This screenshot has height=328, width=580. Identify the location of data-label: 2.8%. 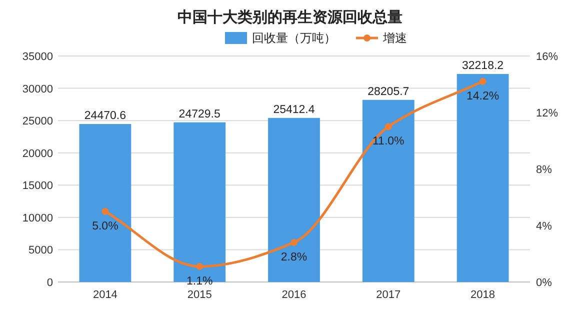
(294, 257).